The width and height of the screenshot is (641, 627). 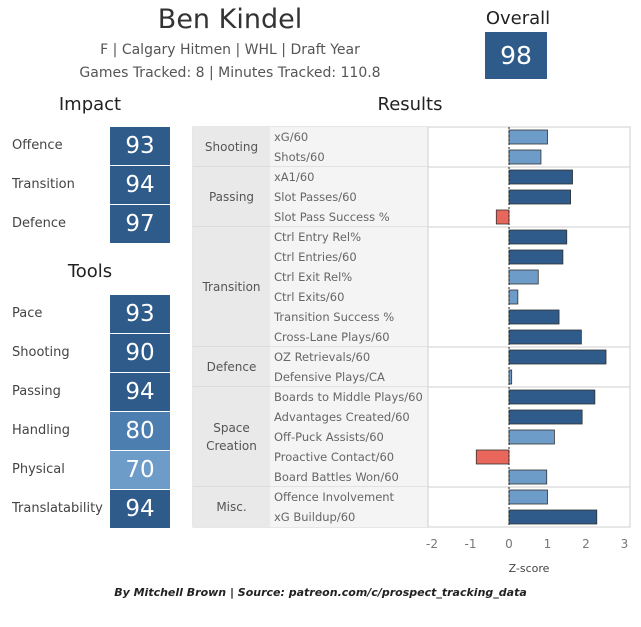 I want to click on group-label: Misc., so click(x=231, y=507).